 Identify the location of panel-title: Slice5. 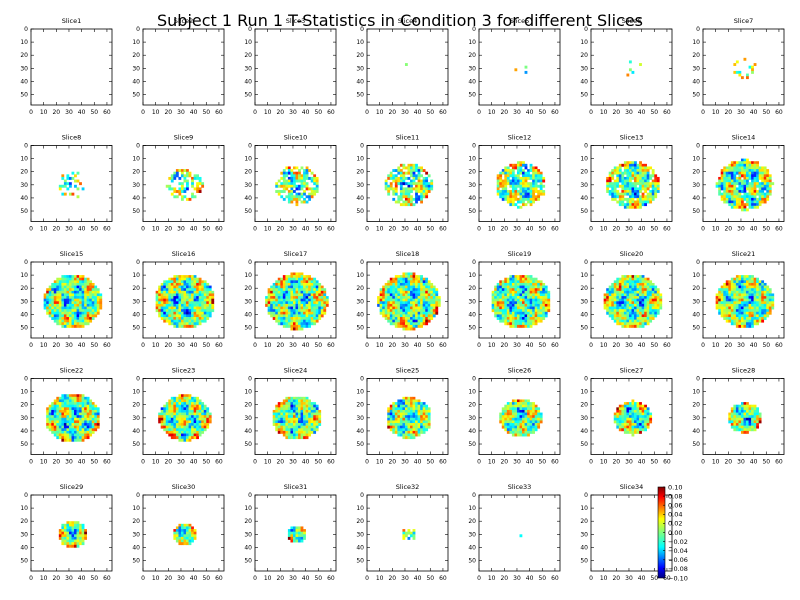
(519, 21).